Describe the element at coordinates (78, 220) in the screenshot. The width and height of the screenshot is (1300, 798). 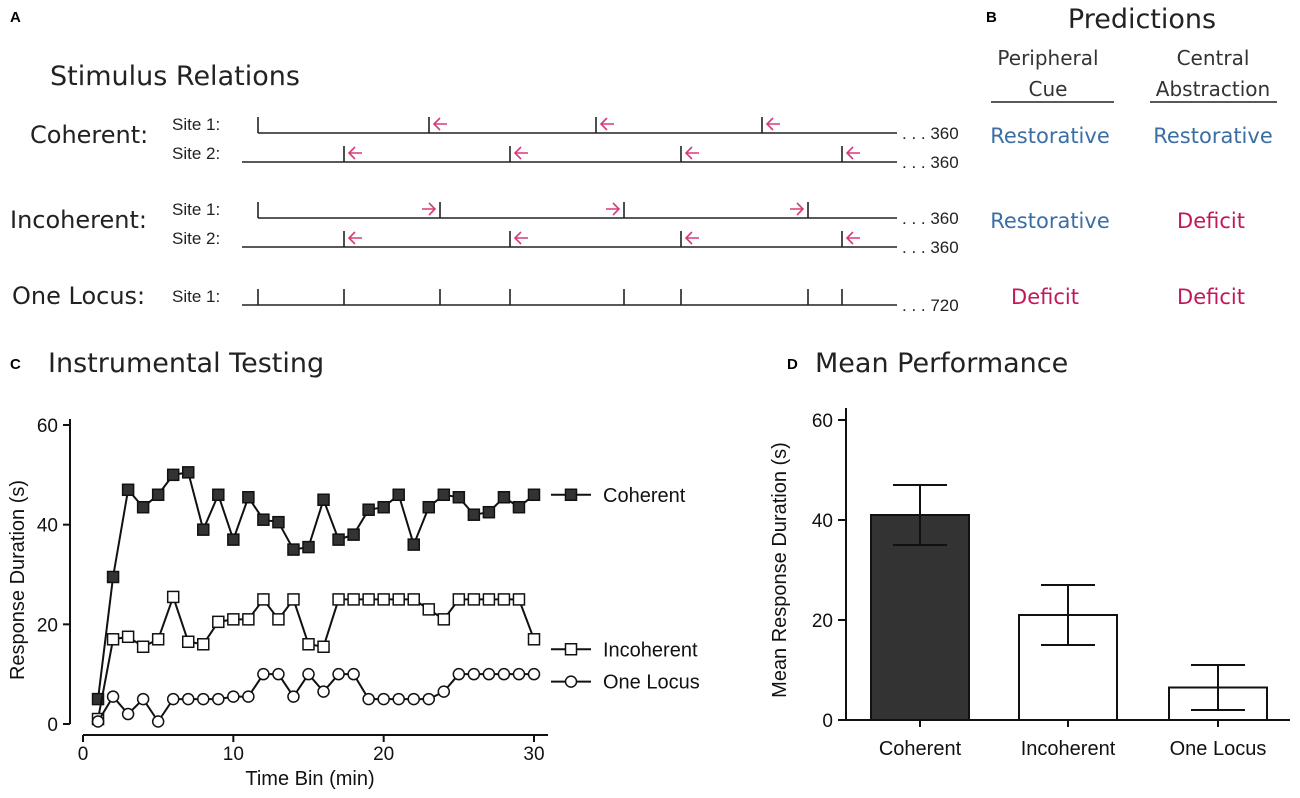
I see `row-label-incoherent: Incoherent:` at that location.